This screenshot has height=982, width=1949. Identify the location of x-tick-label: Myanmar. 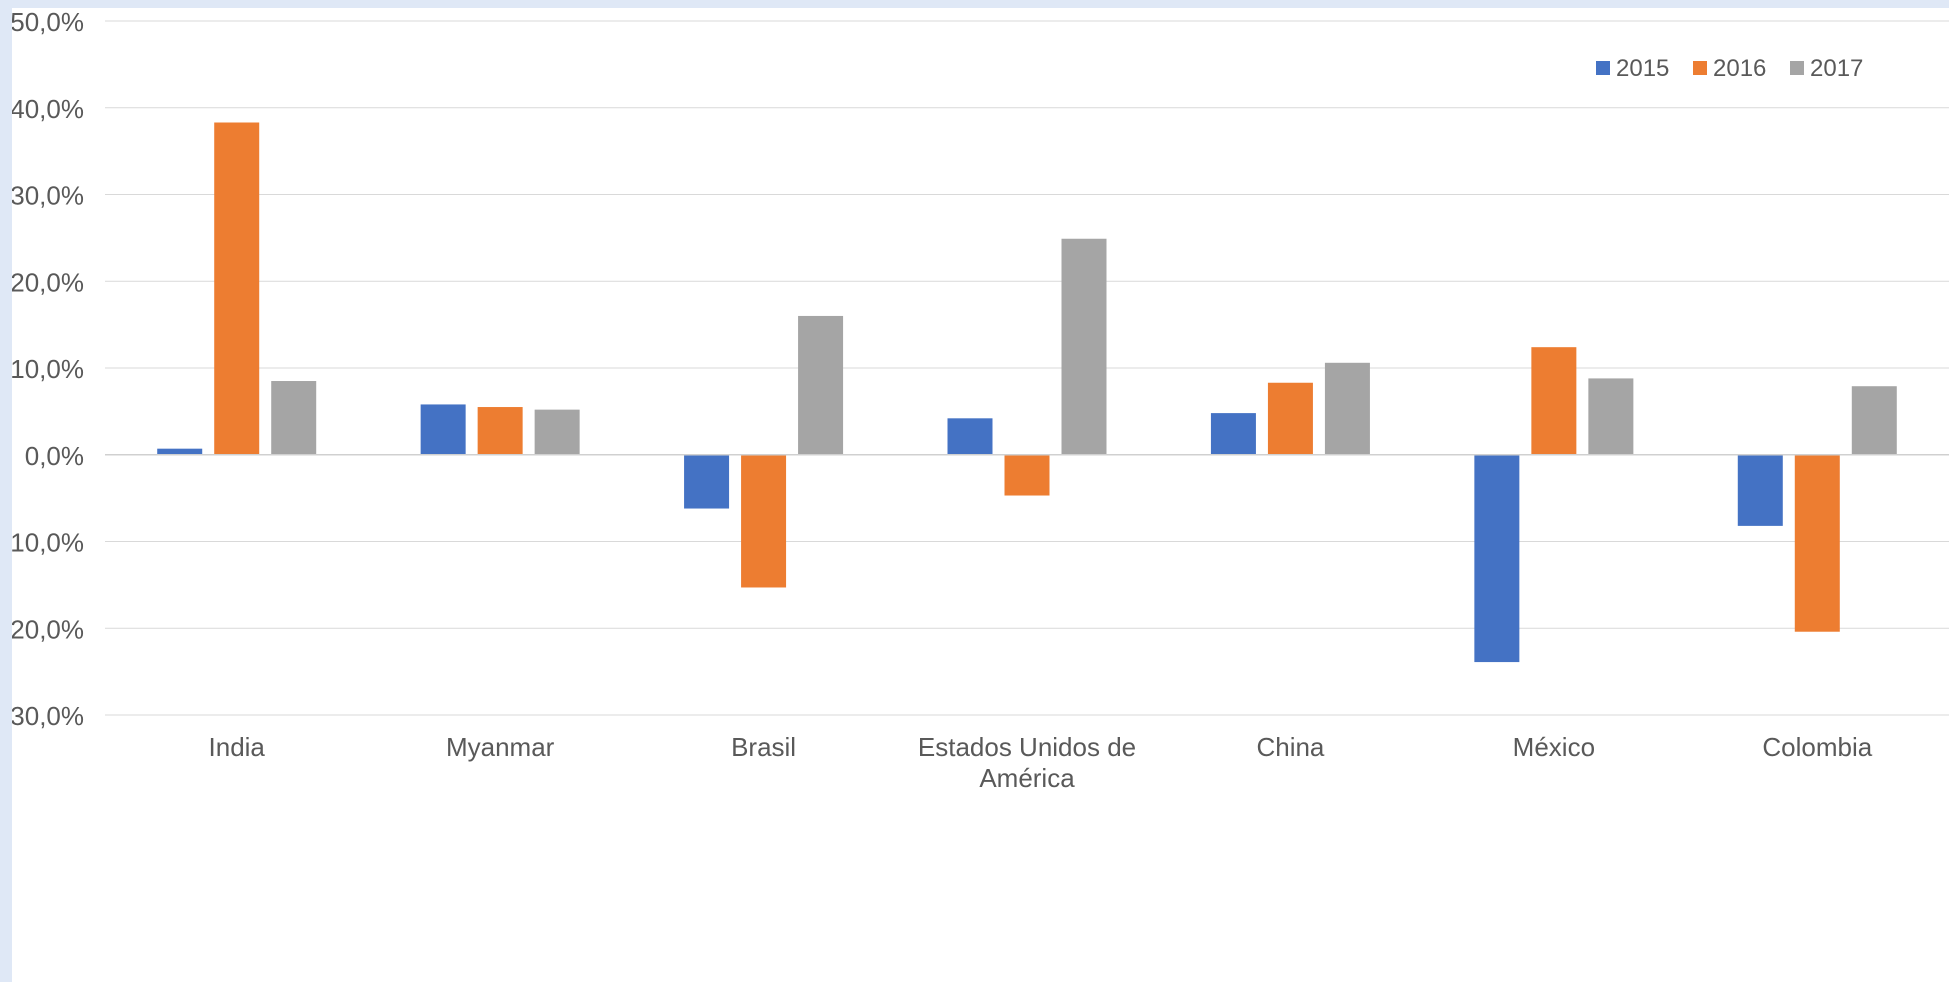
(500, 747).